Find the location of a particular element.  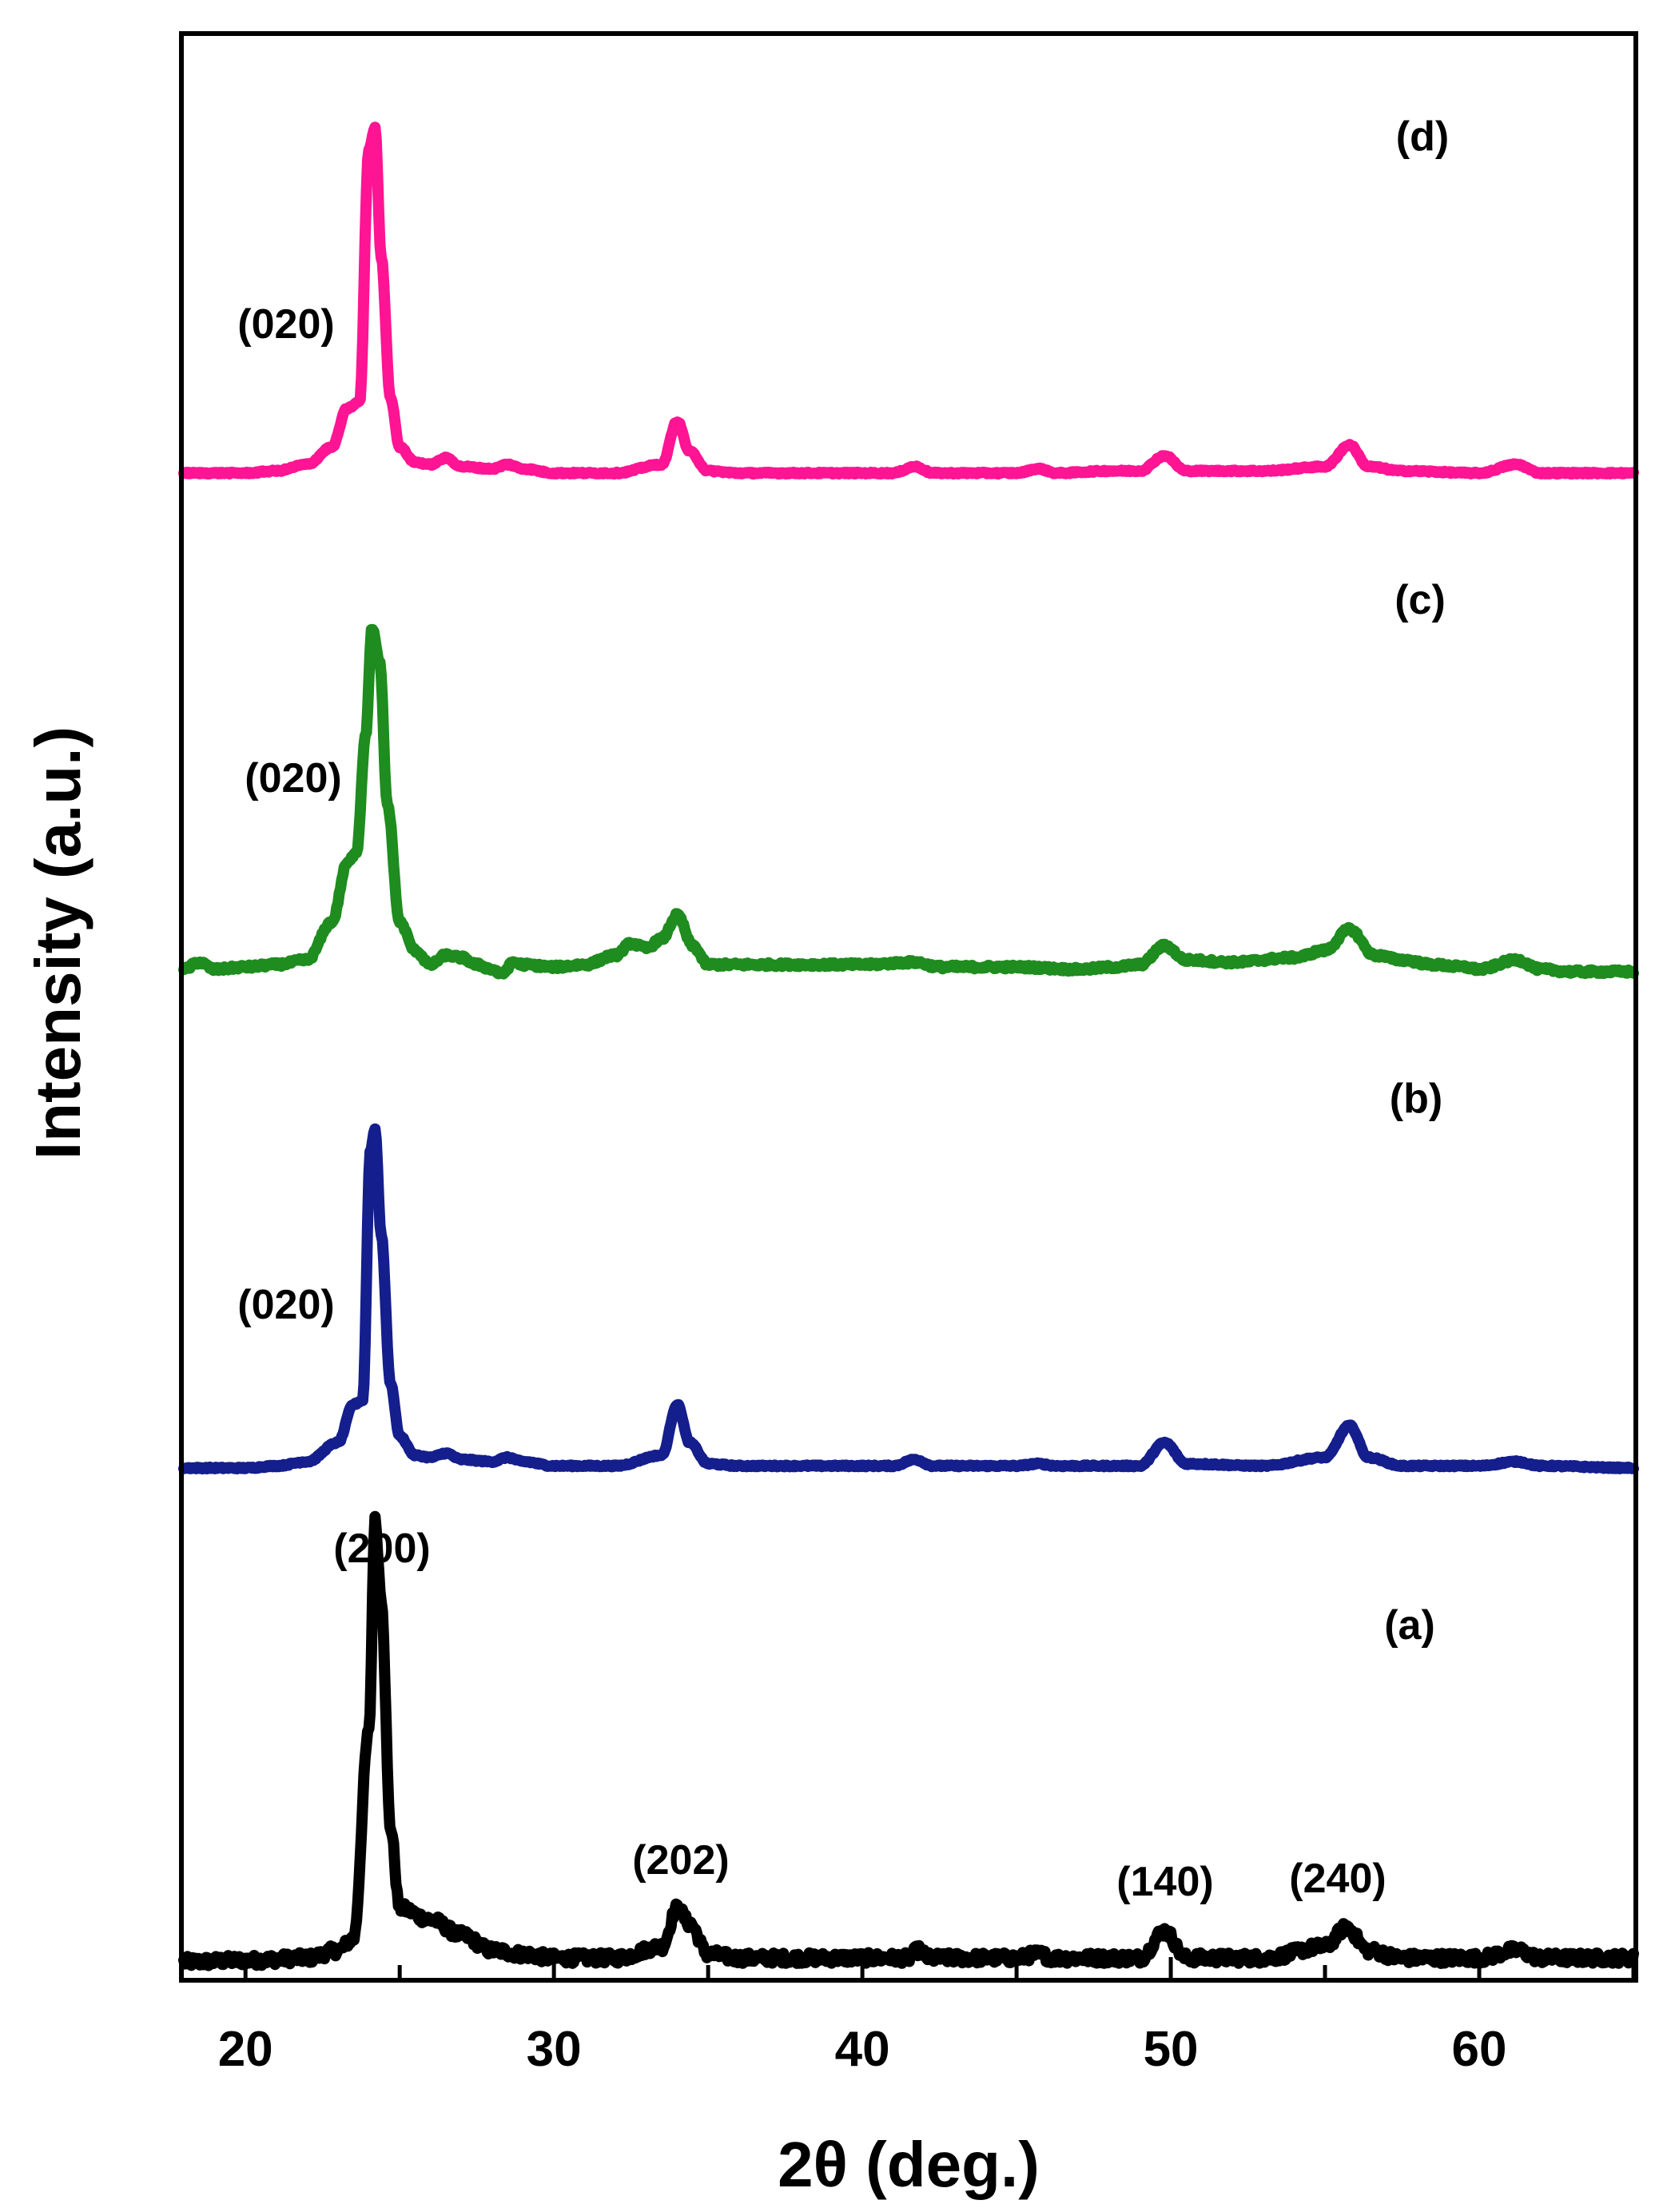

peak-label-020-c: (020) is located at coordinates (293, 778).